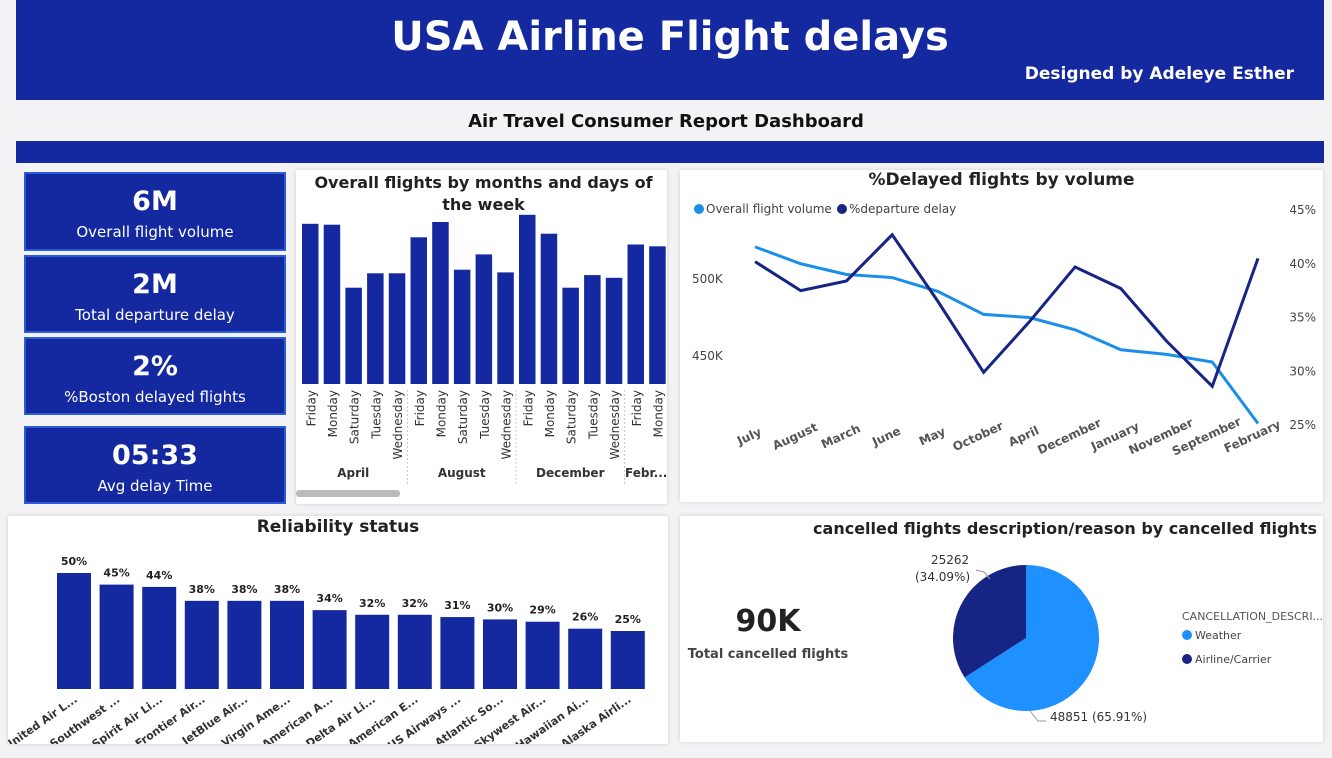 The width and height of the screenshot is (1332, 758). I want to click on kpi-value: 6M, so click(155, 201).